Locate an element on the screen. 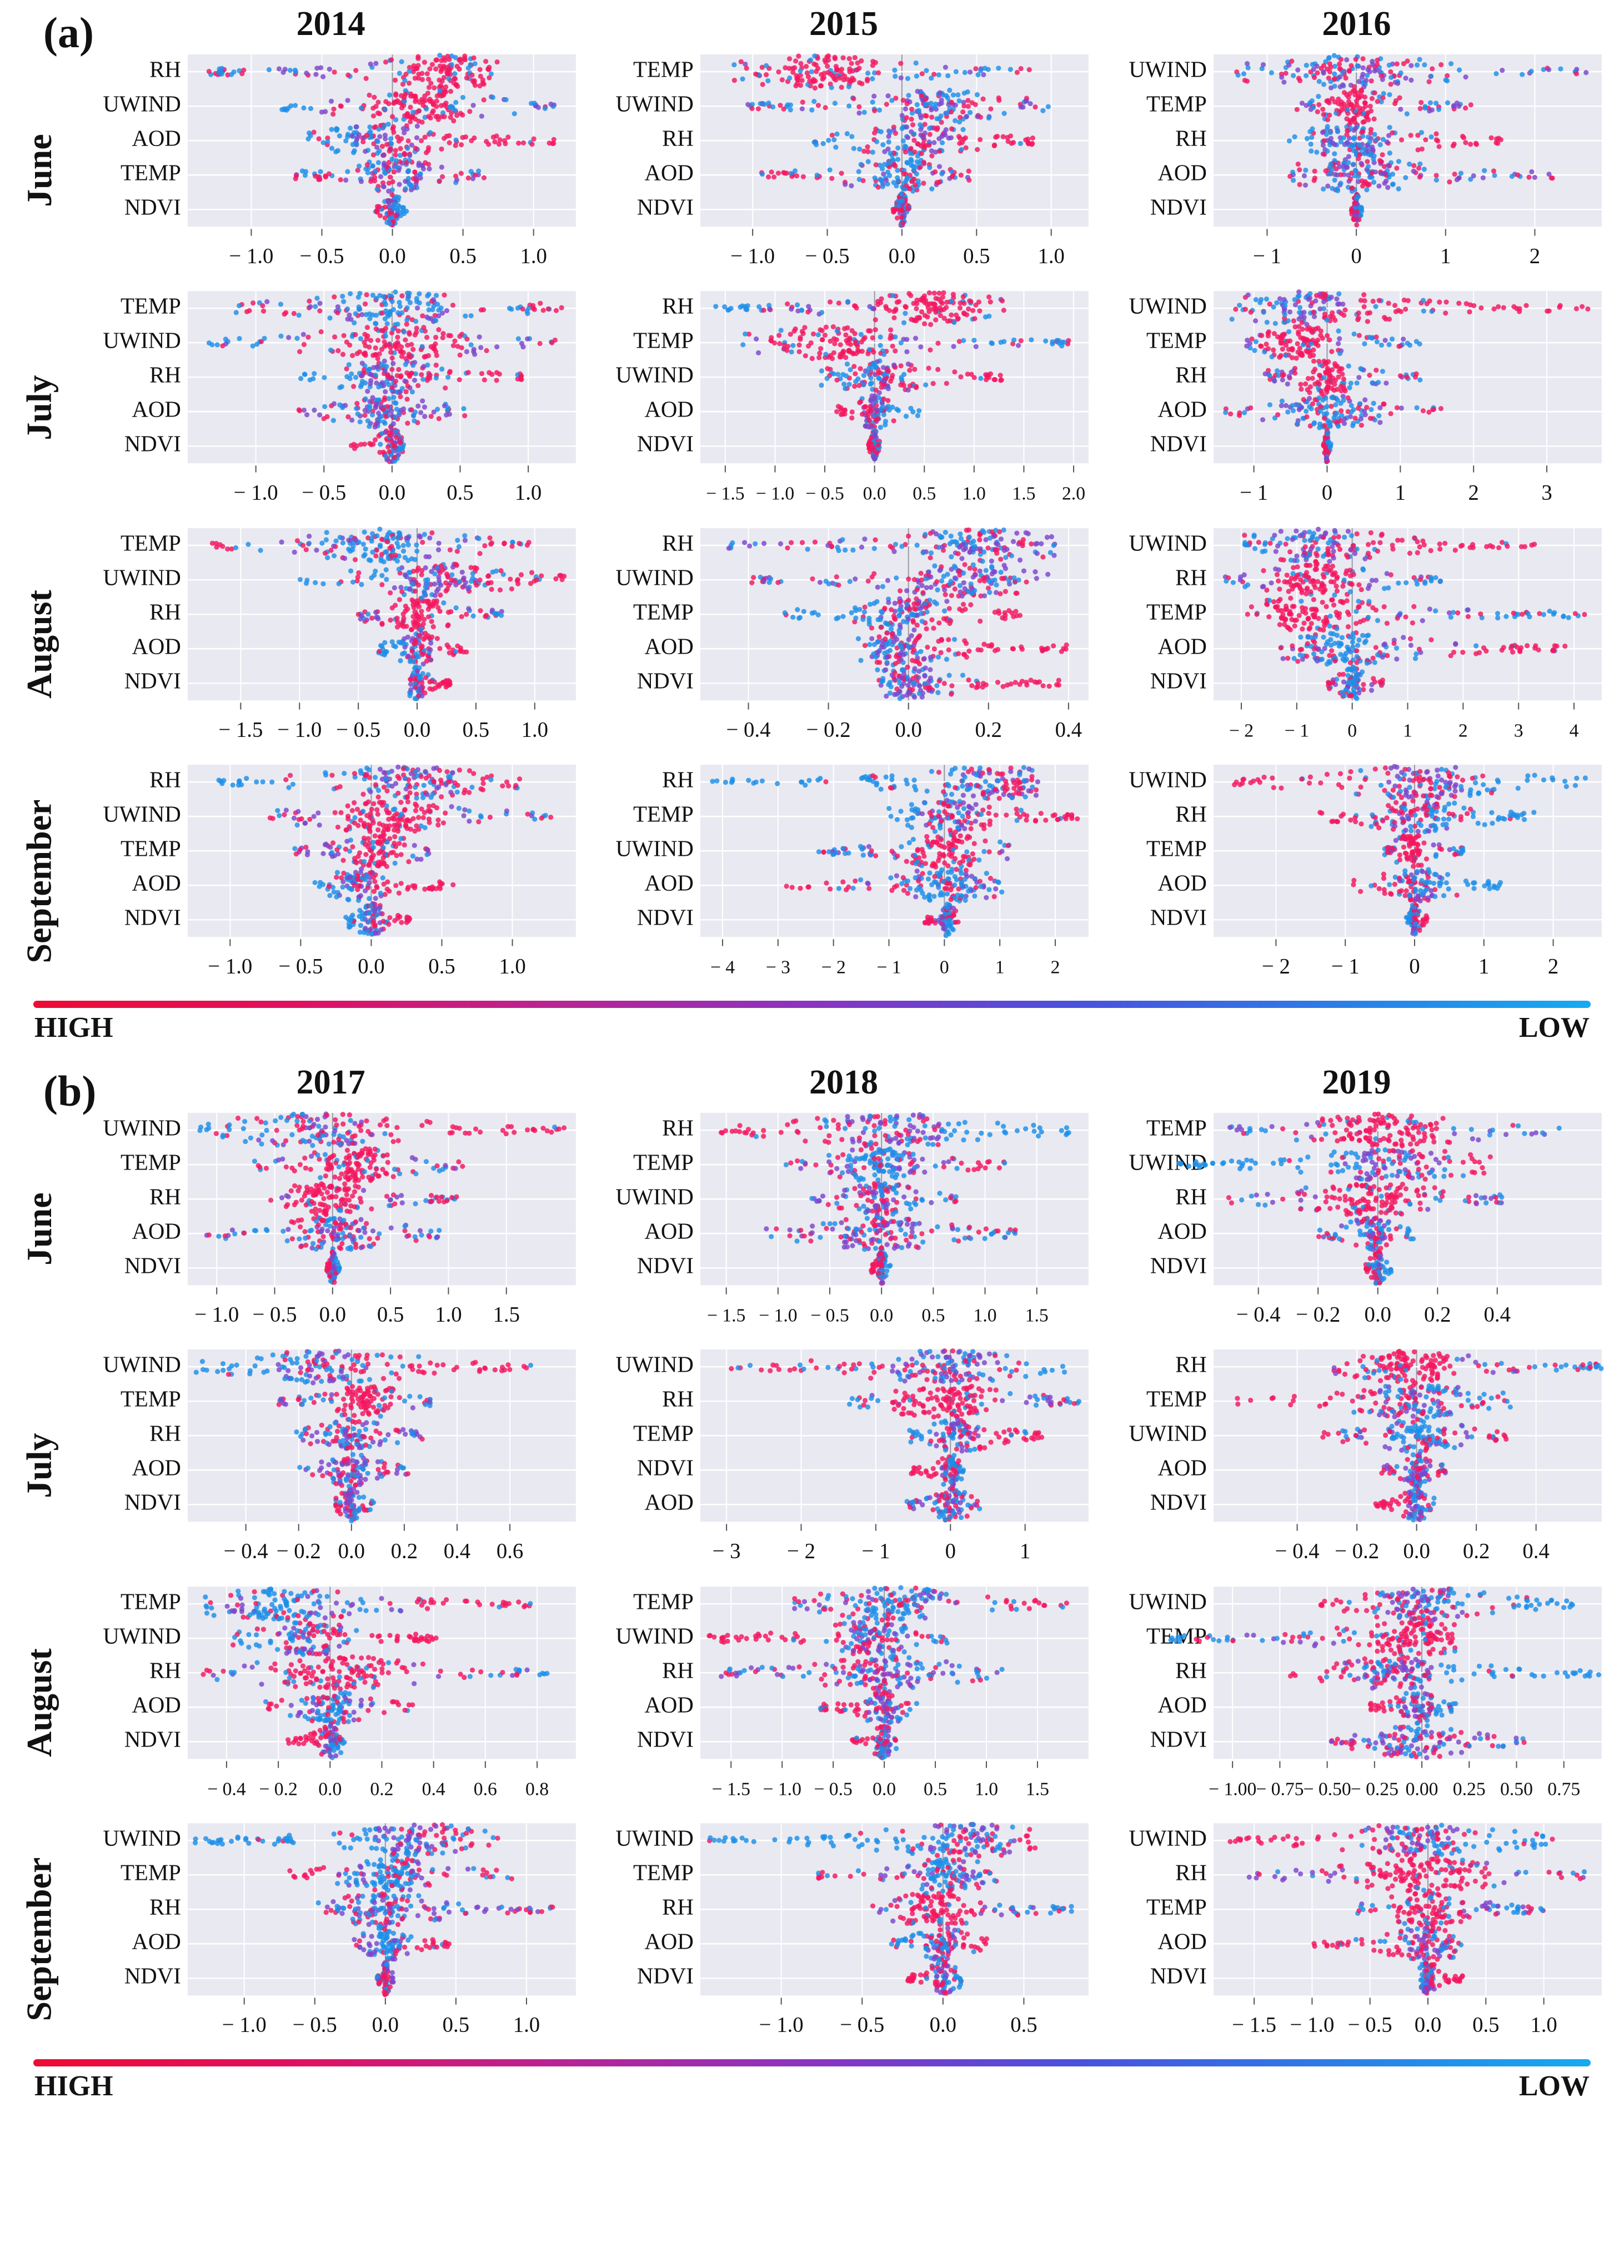  x-tick-label: 0.4 is located at coordinates (457, 1551).